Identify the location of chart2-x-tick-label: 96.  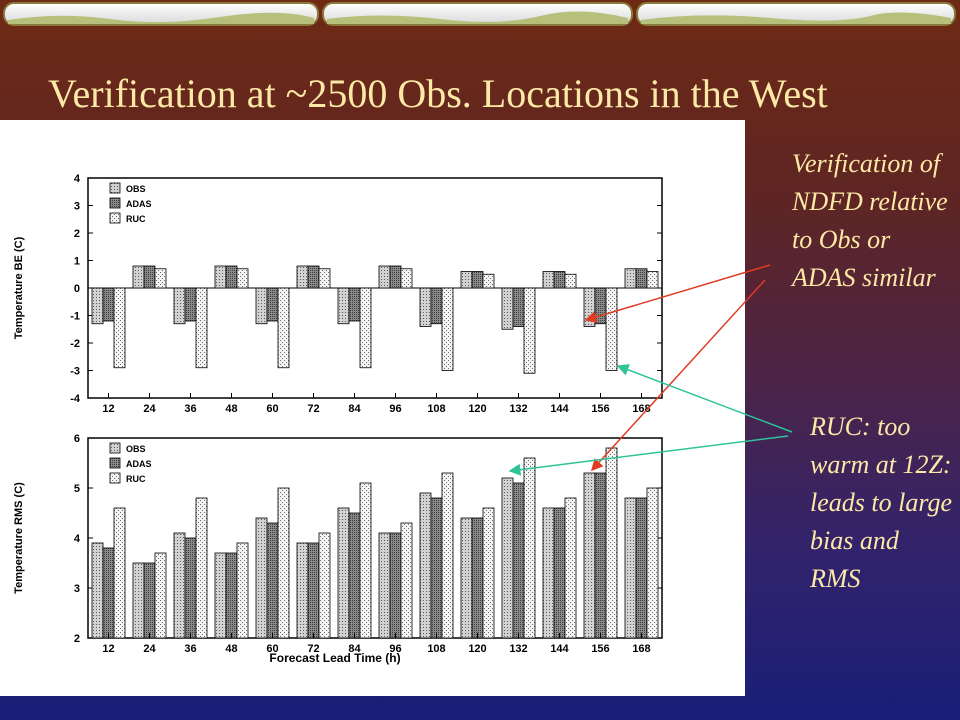
(395, 649).